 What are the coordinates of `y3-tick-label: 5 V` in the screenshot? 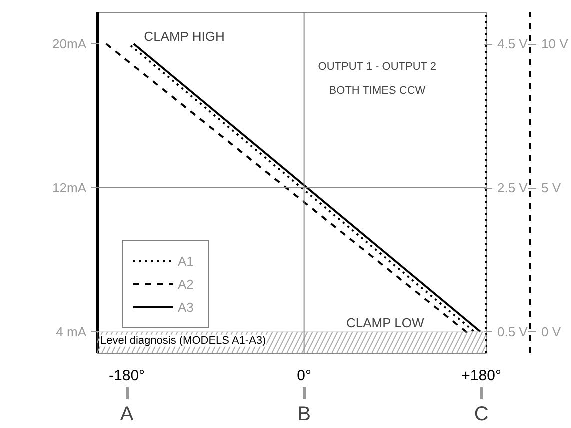 It's located at (552, 188).